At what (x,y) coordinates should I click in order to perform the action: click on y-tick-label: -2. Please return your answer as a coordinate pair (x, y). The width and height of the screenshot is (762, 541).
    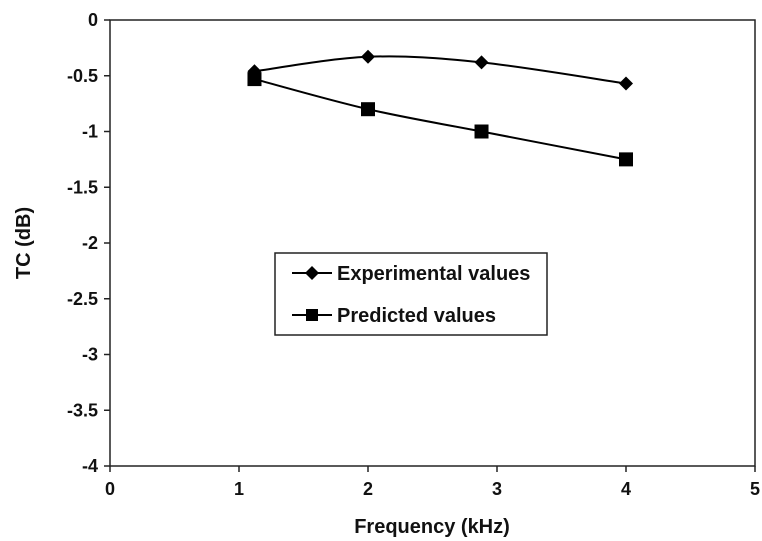
    Looking at the image, I should click on (90, 243).